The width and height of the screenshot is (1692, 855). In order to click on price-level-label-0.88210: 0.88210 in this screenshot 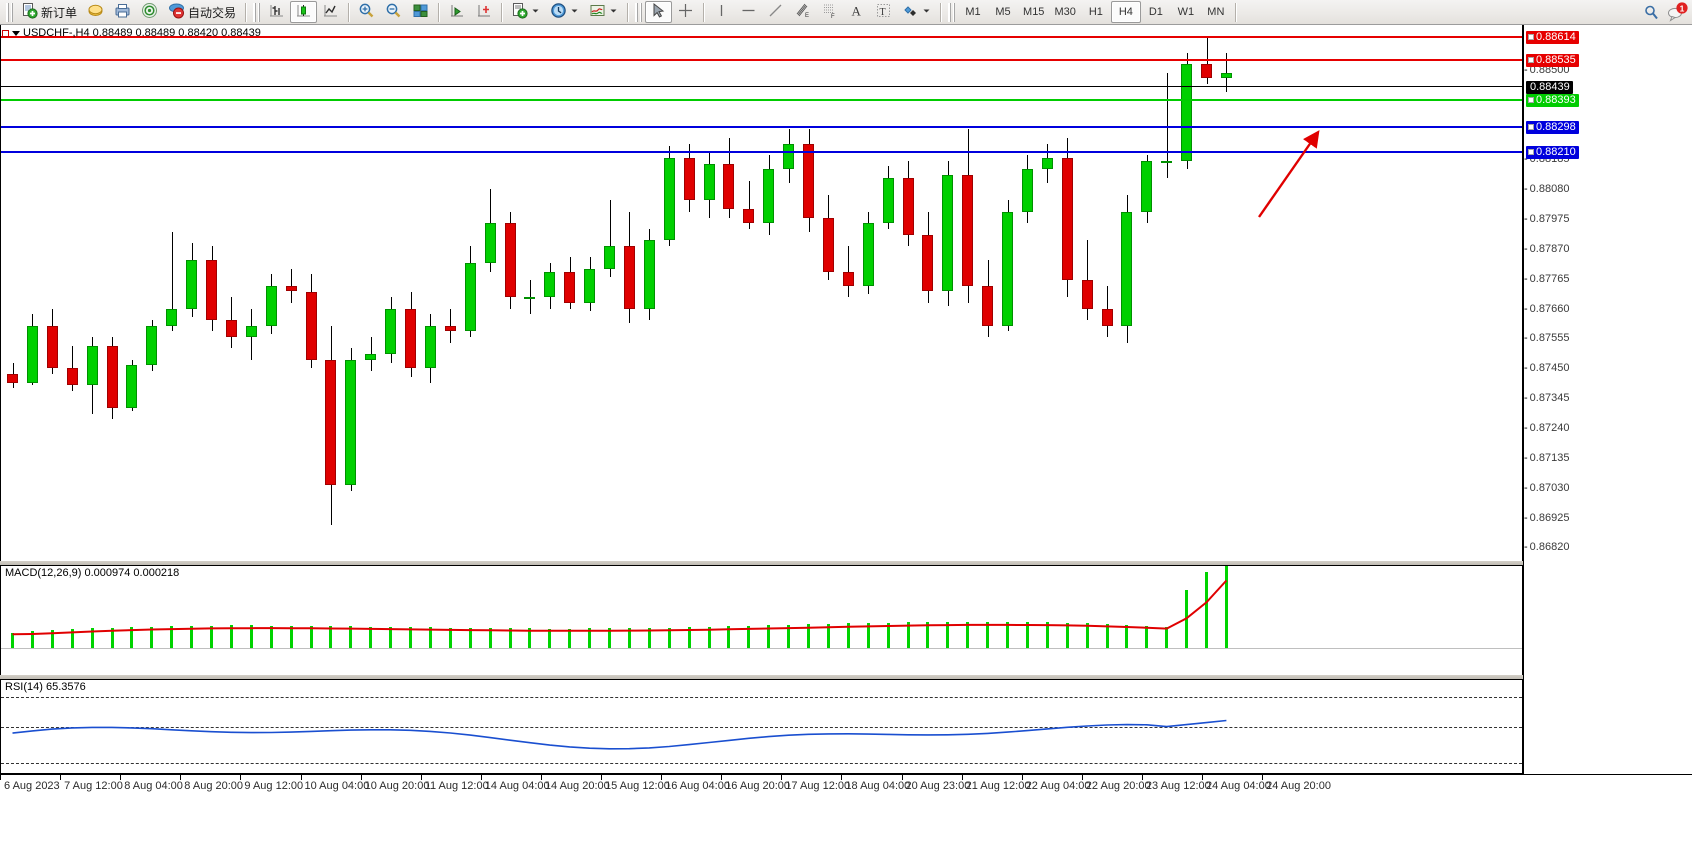, I will do `click(1552, 153)`.